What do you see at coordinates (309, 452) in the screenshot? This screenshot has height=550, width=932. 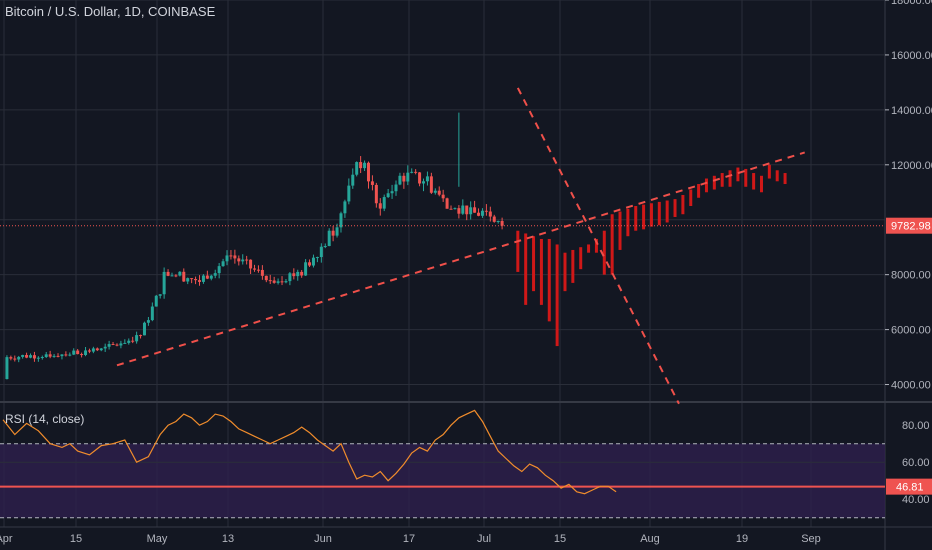 I see `rsi-line` at bounding box center [309, 452].